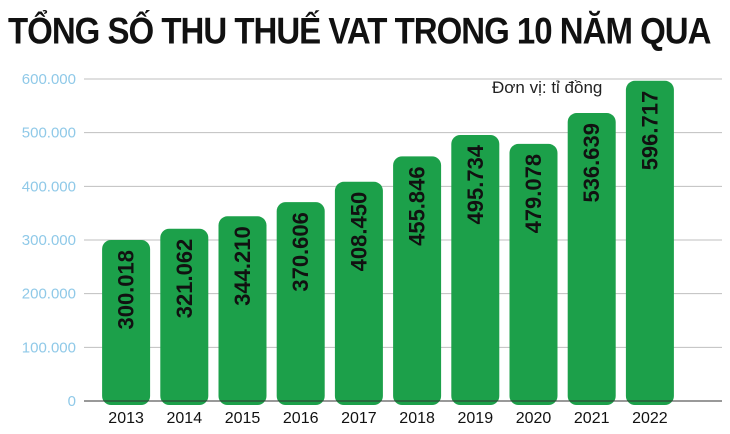 The height and width of the screenshot is (434, 730). Describe the element at coordinates (476, 418) in the screenshot. I see `x-tick-label: 2019` at that location.